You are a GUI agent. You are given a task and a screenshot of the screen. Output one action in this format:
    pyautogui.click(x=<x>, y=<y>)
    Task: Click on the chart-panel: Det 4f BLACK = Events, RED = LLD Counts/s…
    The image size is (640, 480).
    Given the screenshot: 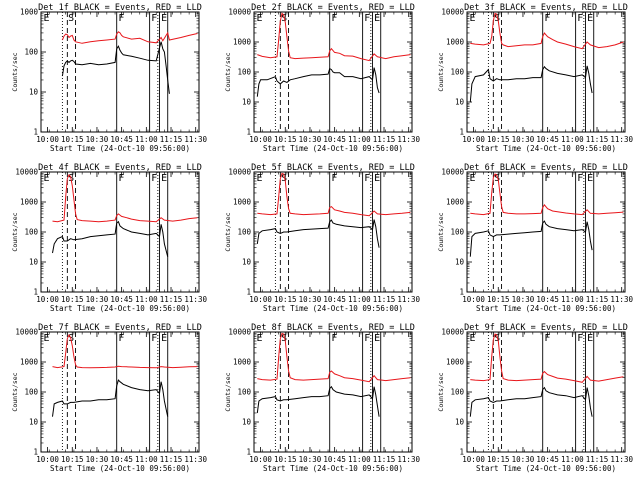 What is the action you would take?
    pyautogui.click(x=109, y=238)
    